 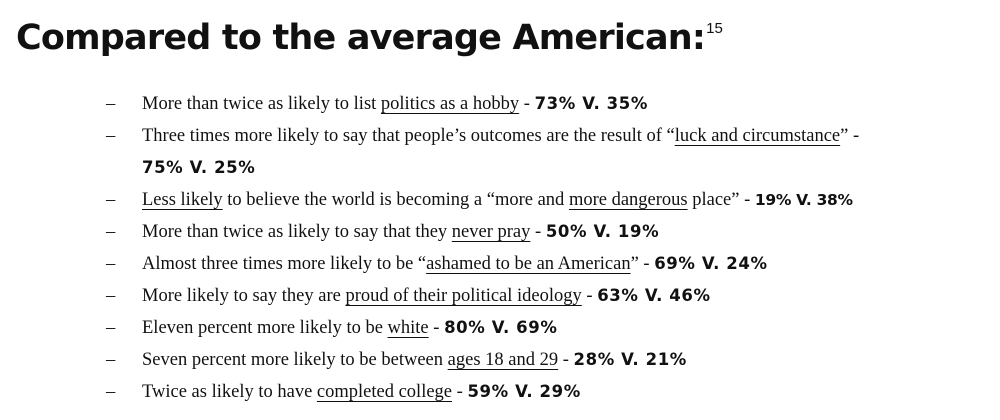 What do you see at coordinates (408, 328) in the screenshot?
I see `source-link: white` at bounding box center [408, 328].